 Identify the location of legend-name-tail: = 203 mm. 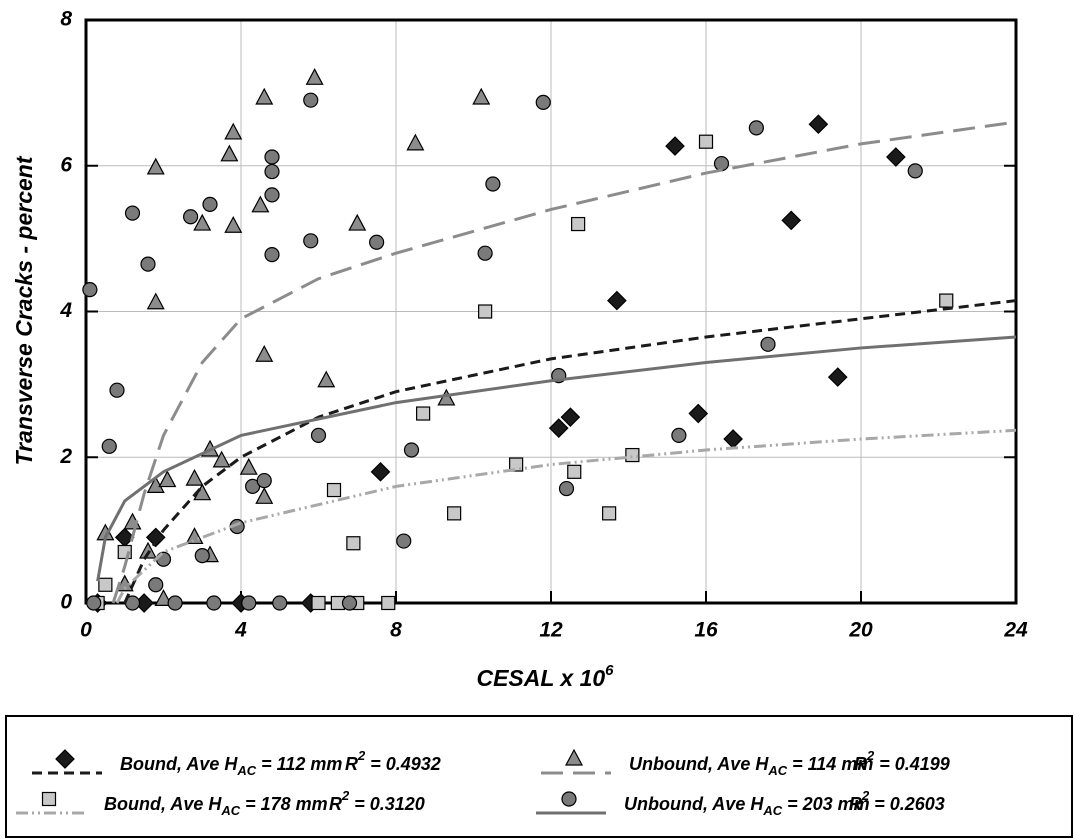
(826, 804).